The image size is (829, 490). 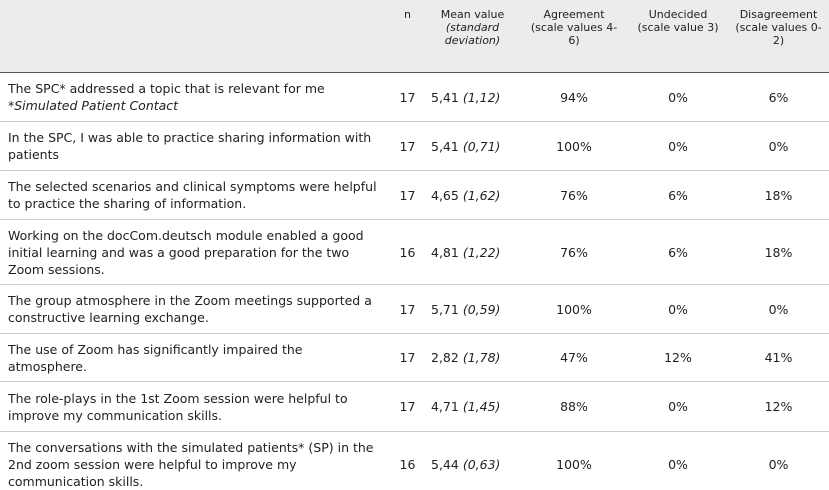 What do you see at coordinates (574, 357) in the screenshot?
I see `agreement-cell: 47%` at bounding box center [574, 357].